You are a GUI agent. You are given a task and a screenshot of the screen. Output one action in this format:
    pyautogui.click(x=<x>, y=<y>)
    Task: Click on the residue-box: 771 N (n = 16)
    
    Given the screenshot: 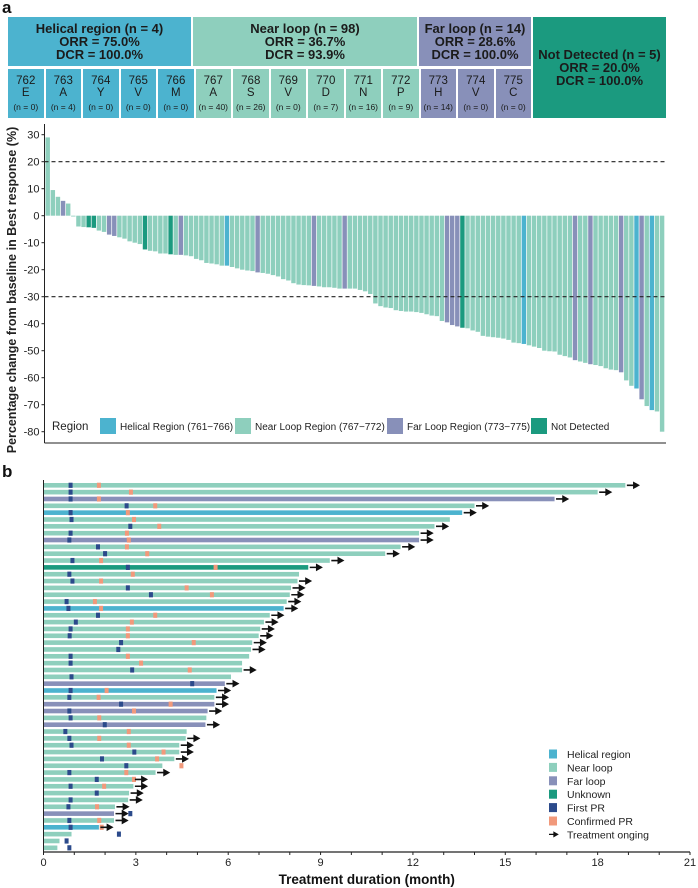 What is the action you would take?
    pyautogui.click(x=363, y=93)
    